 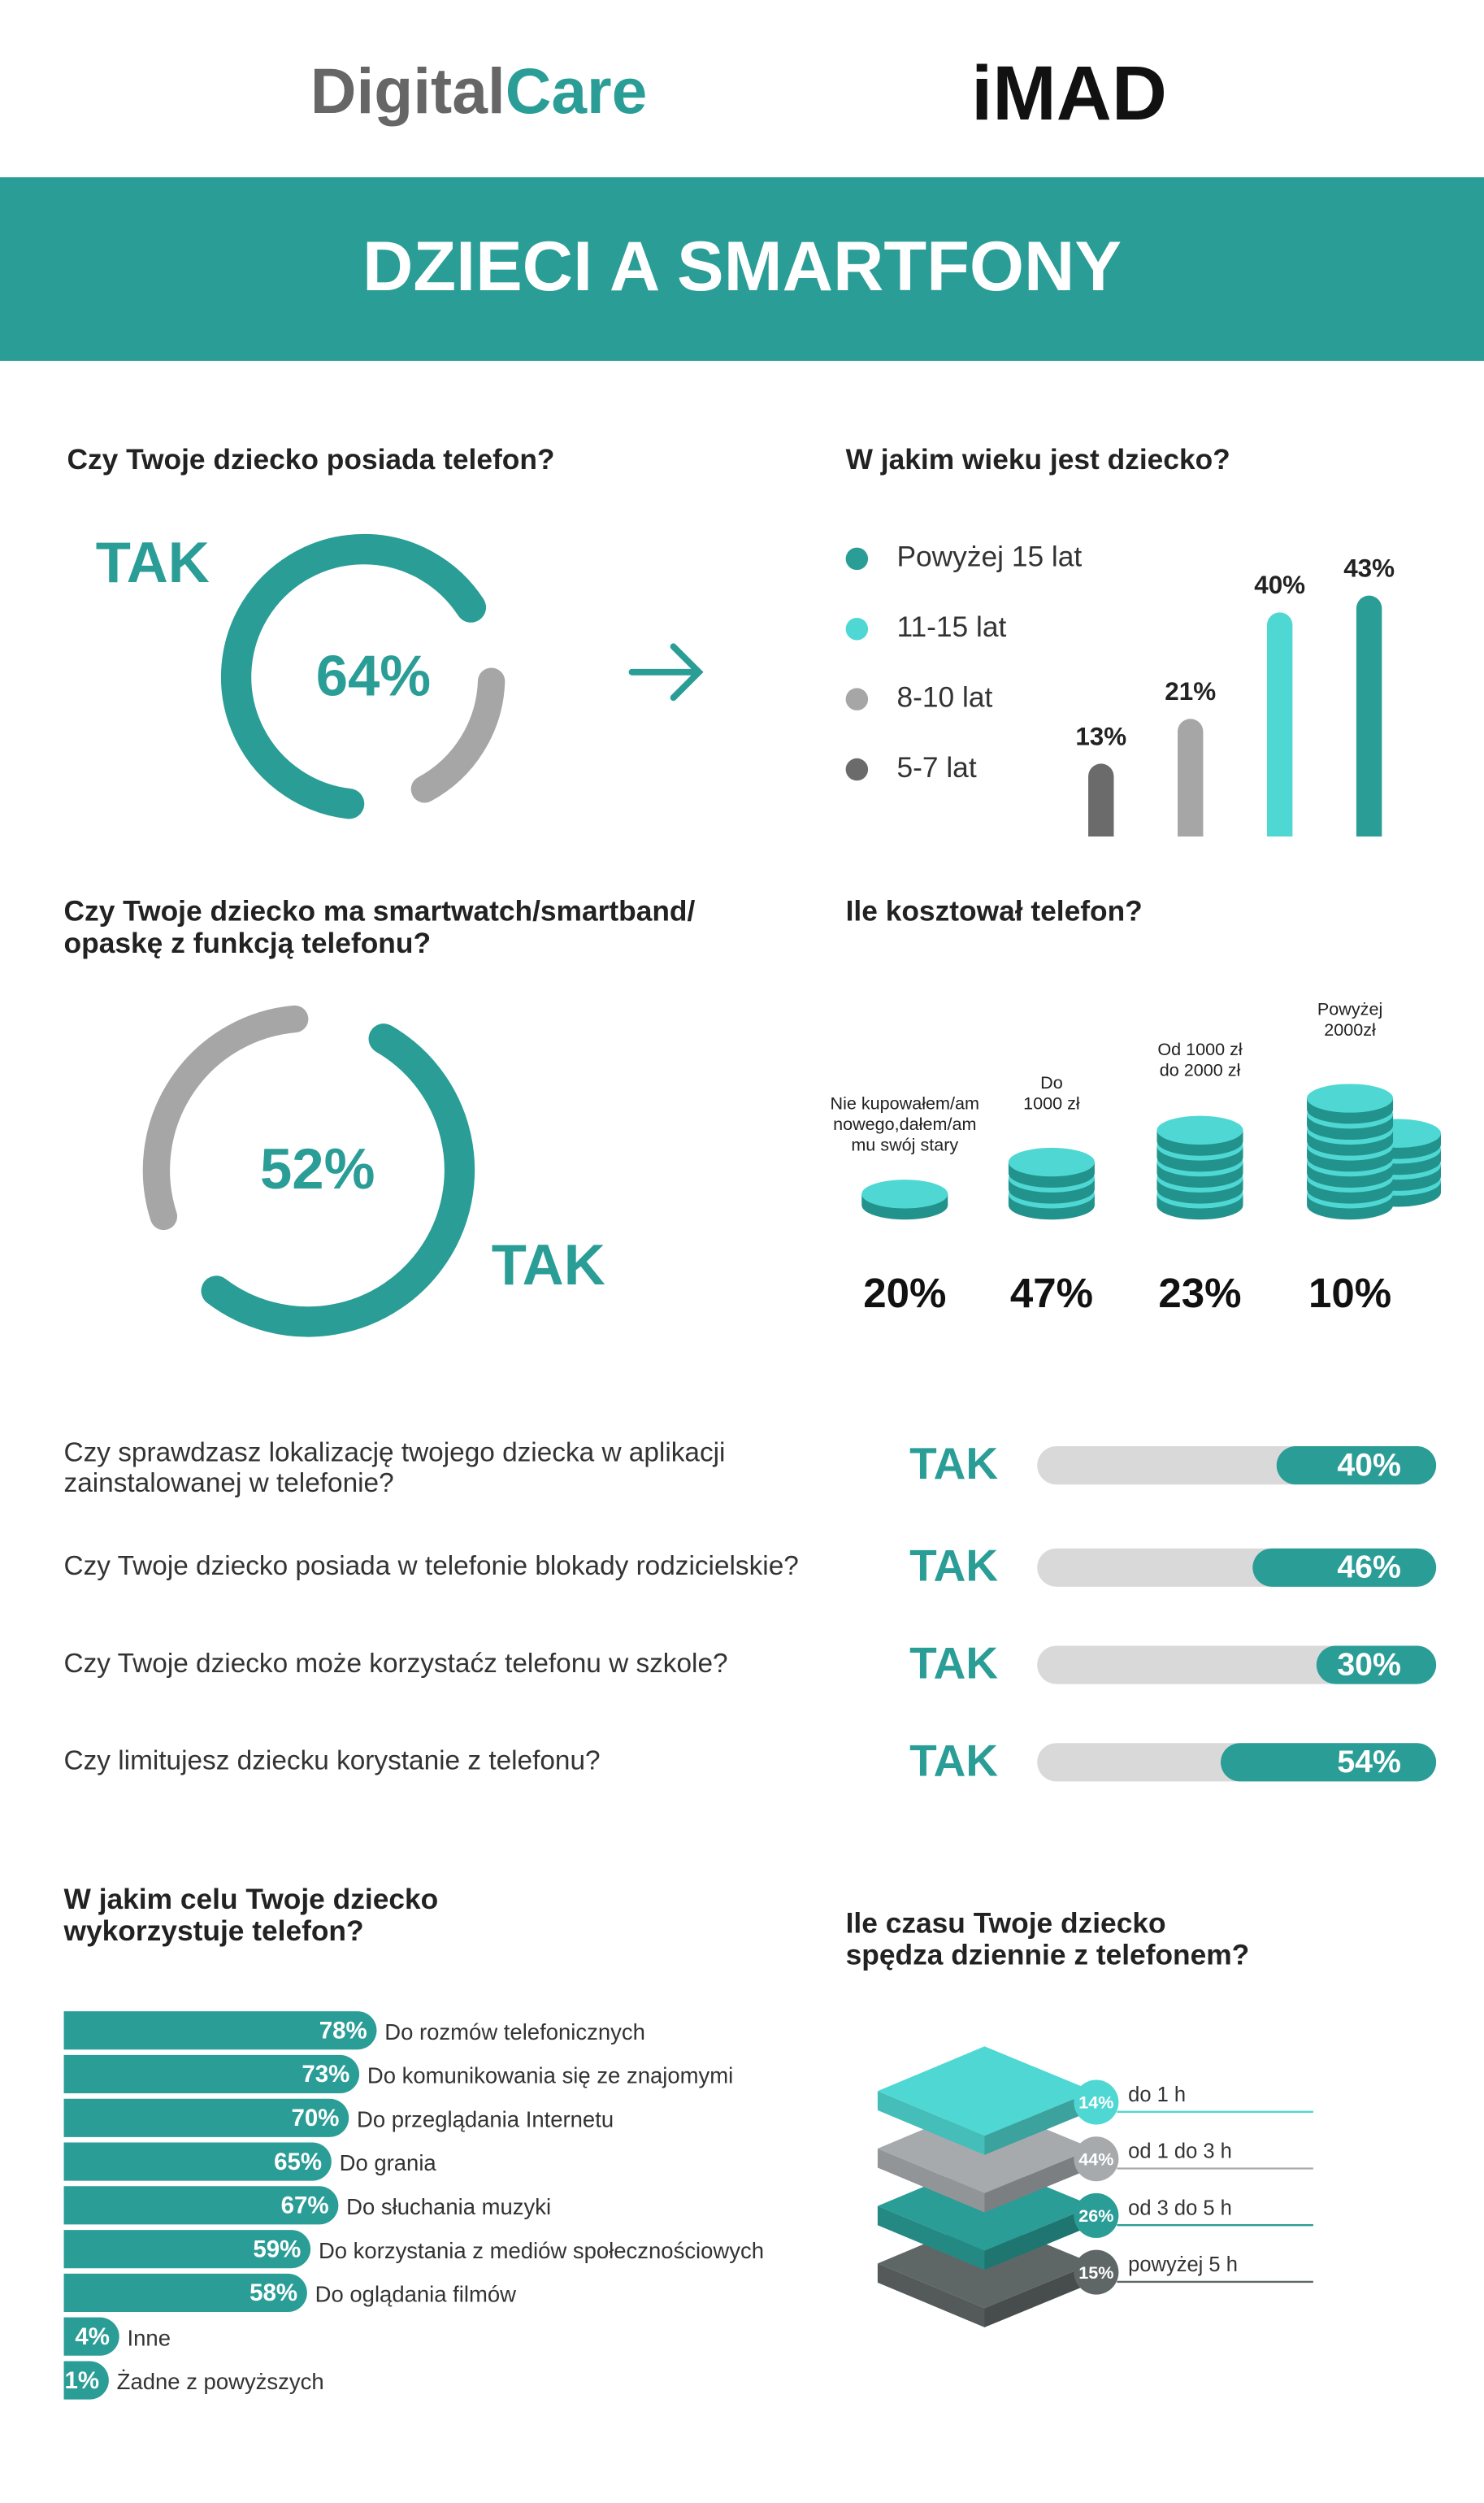 What do you see at coordinates (1200, 1069) in the screenshot?
I see `text-line: do 2000 zł` at bounding box center [1200, 1069].